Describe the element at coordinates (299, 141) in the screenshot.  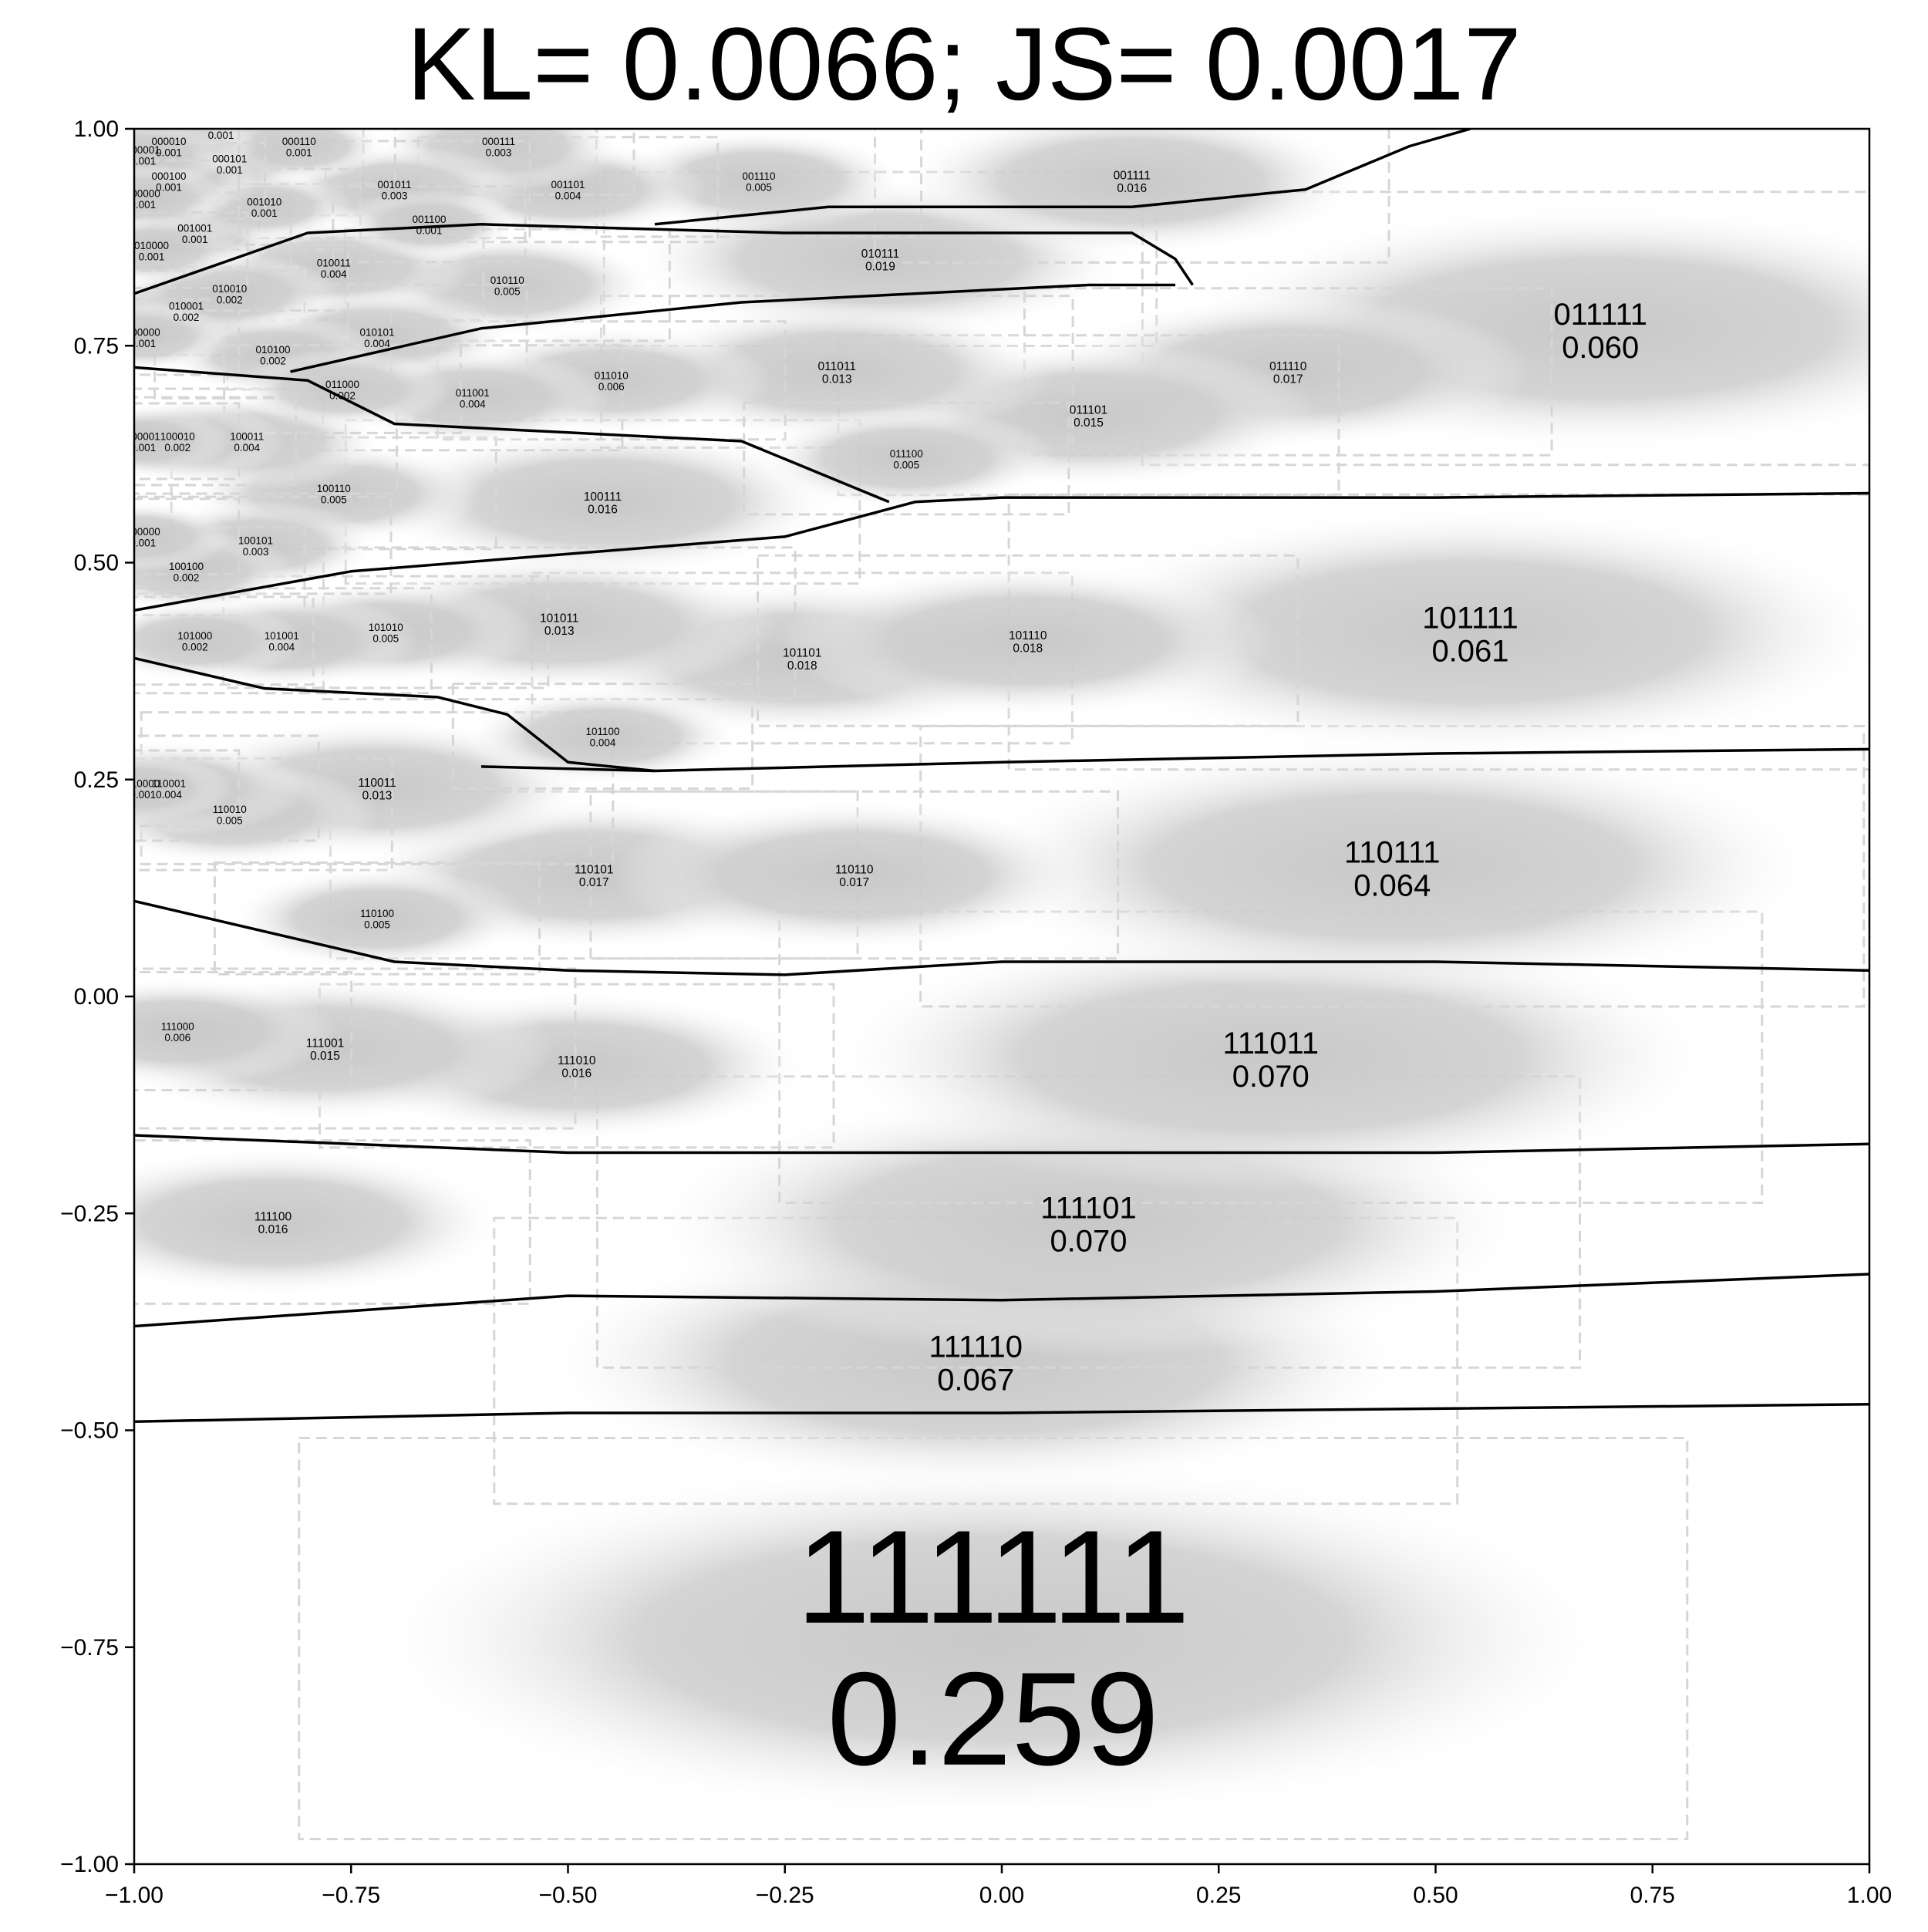
I see `cell-code-label: 000110` at that location.